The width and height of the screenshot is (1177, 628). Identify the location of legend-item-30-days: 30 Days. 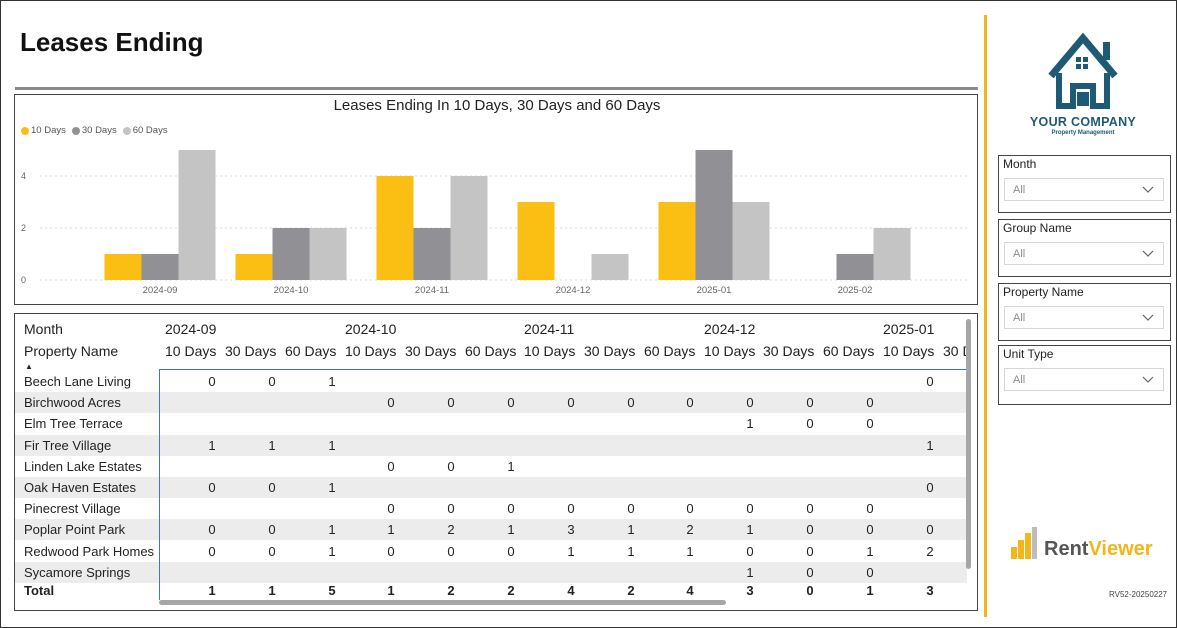
(94, 130).